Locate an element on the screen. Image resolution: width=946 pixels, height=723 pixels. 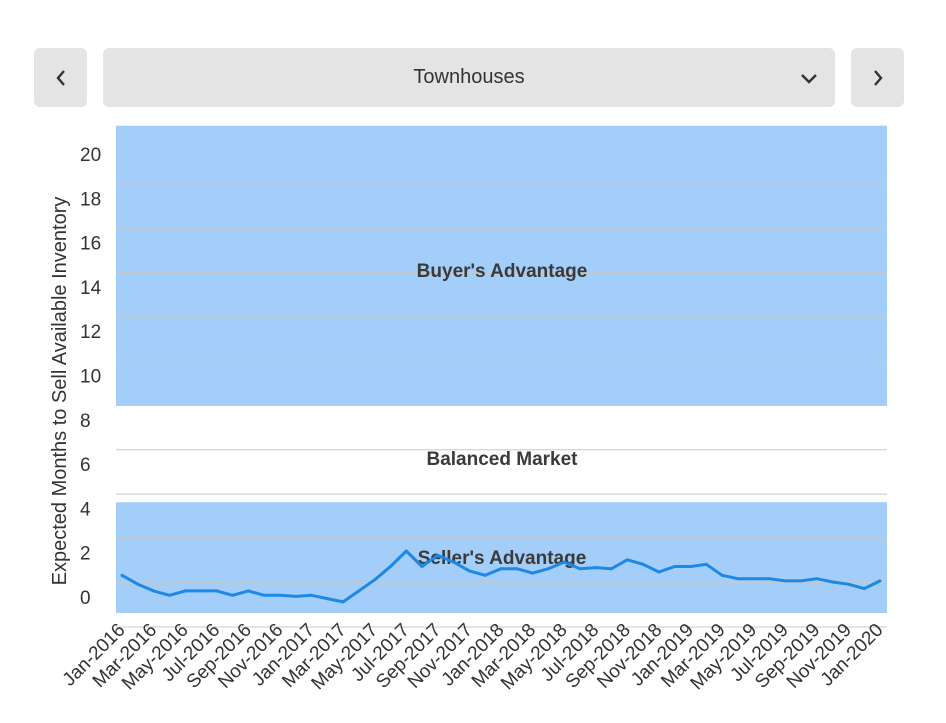
y-tick-label: 10 is located at coordinates (90, 377).